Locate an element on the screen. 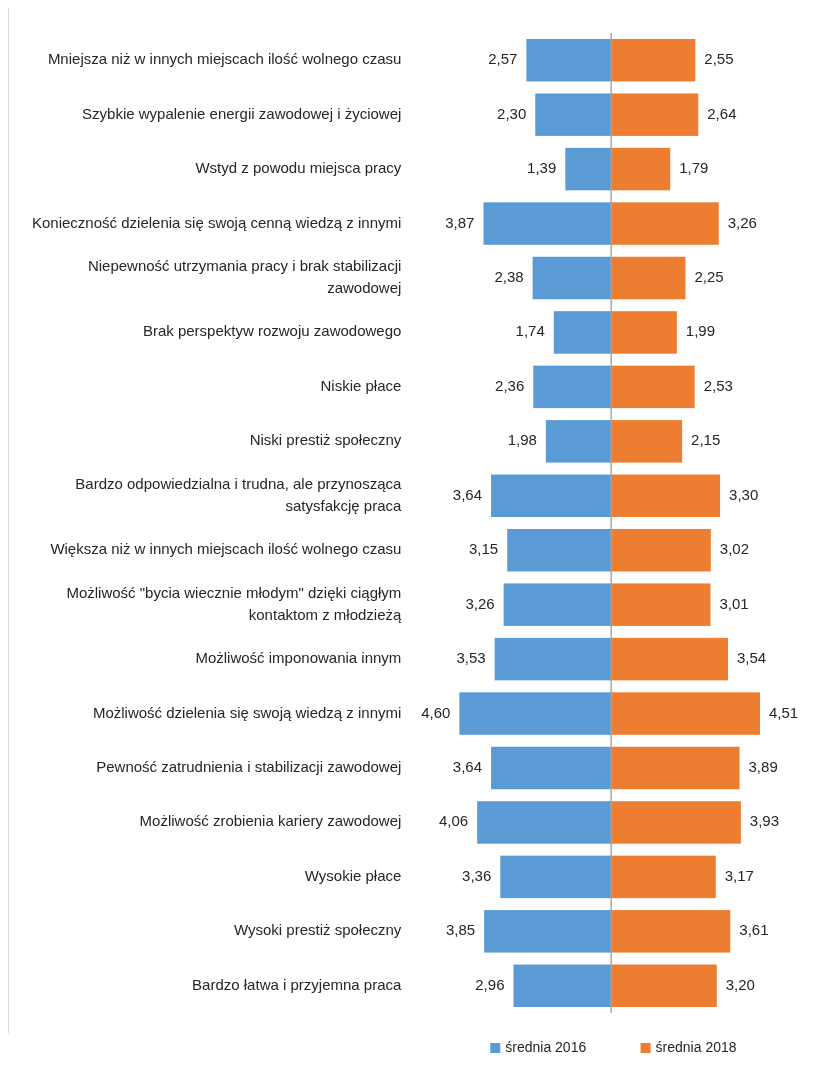 The image size is (828, 1070). y-tick-label: Możliwość imponowania innym is located at coordinates (298, 658).